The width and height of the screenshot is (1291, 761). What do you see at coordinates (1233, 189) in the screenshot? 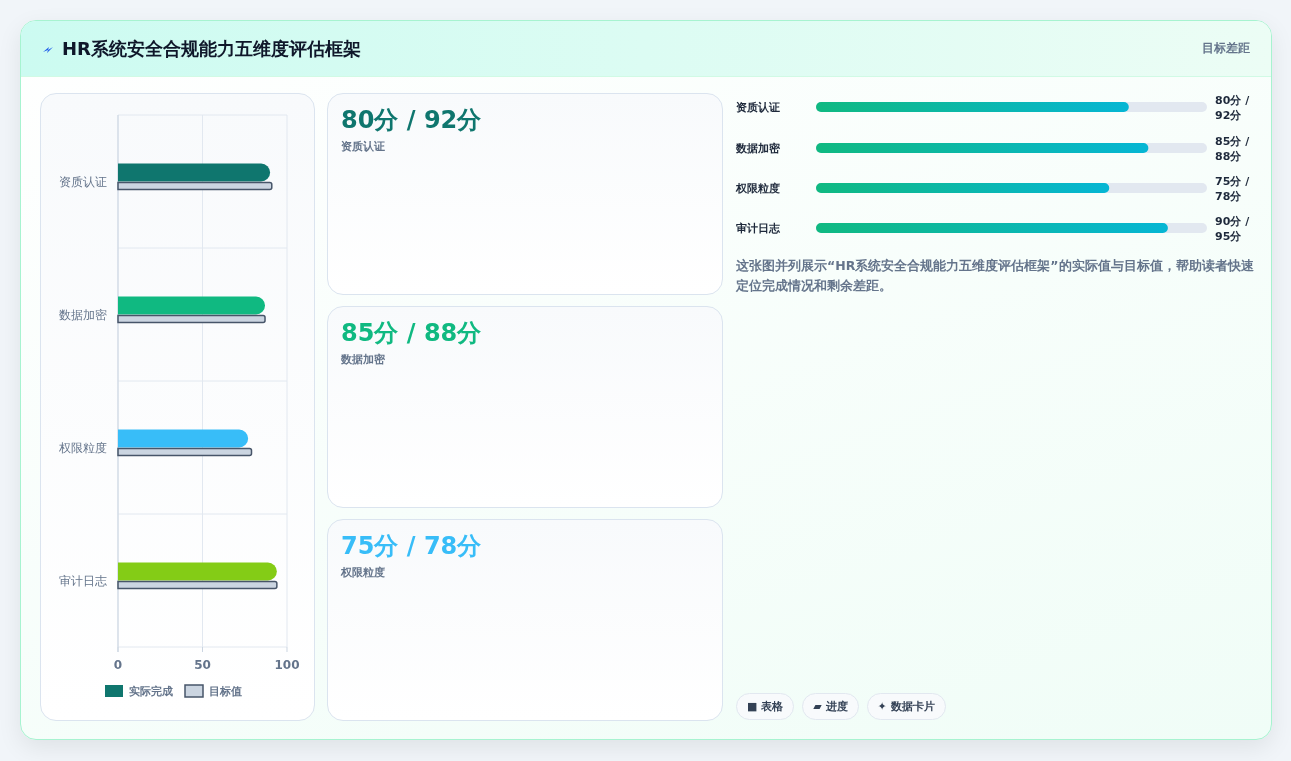
I see `data-label: 75分 / 78分` at bounding box center [1233, 189].